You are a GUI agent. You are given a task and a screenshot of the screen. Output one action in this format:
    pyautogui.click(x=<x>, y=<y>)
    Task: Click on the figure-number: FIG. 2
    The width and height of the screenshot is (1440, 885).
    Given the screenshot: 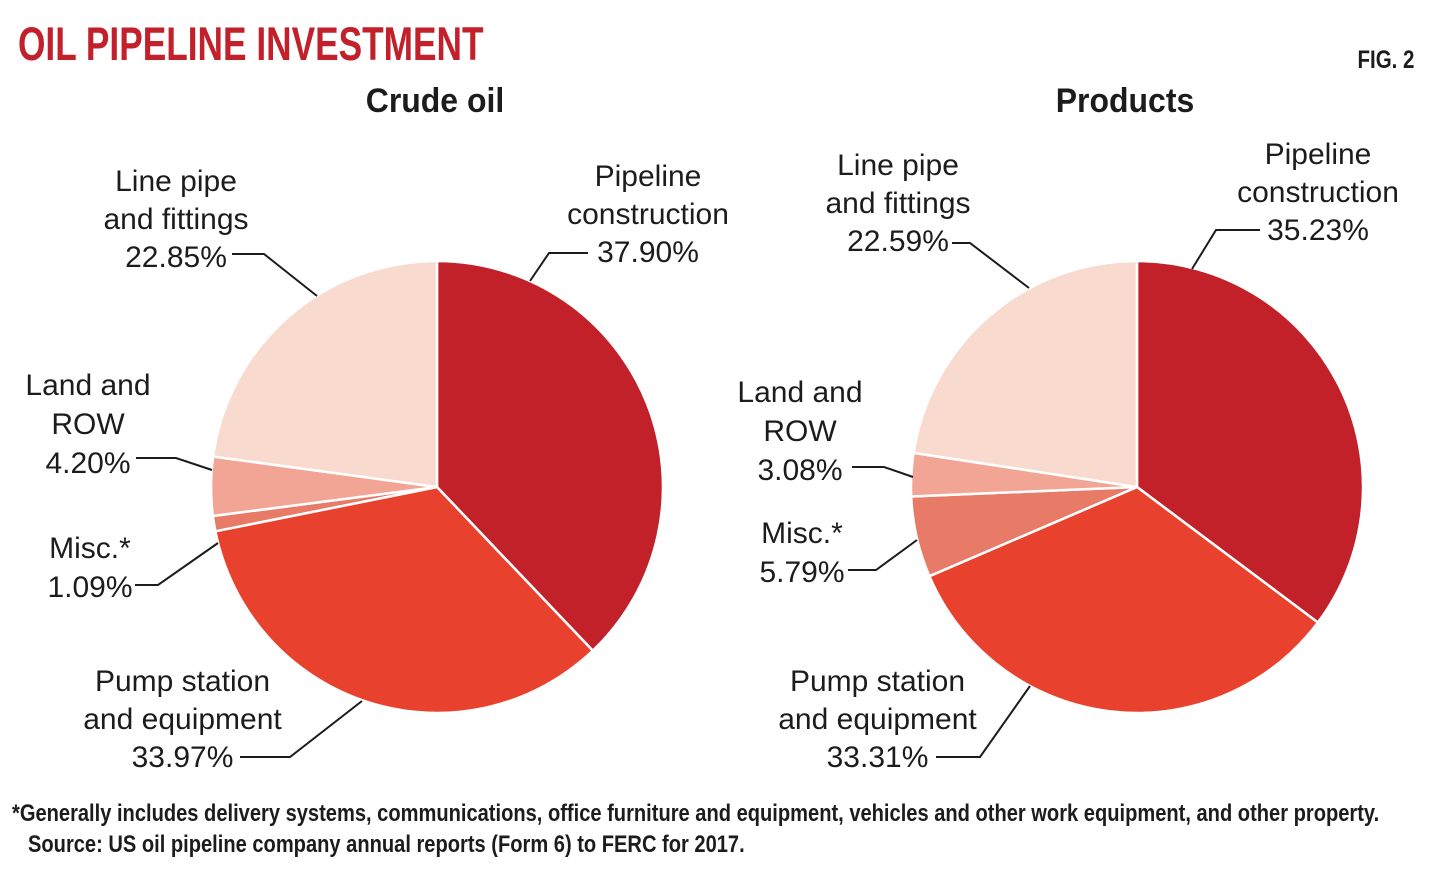 What is the action you would take?
    pyautogui.click(x=1385, y=60)
    